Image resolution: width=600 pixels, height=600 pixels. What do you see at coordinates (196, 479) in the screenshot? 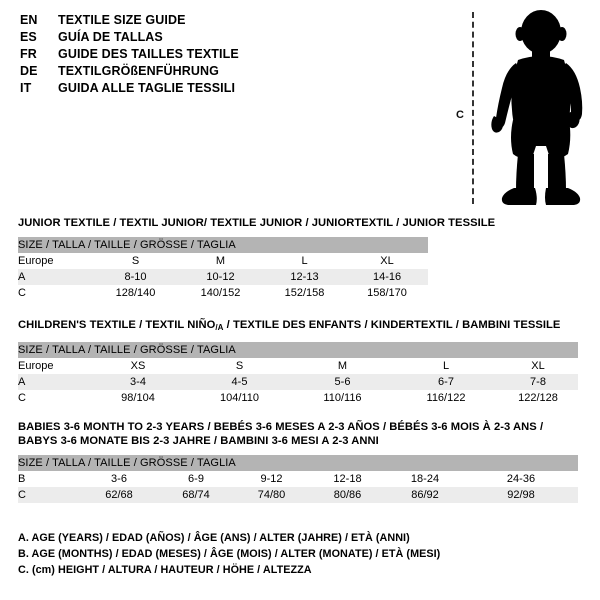
I see `table-cell: 6-9` at bounding box center [196, 479].